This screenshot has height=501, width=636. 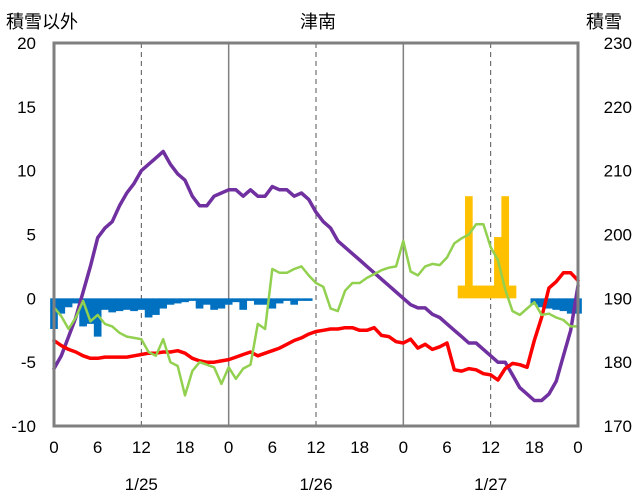 What do you see at coordinates (42, 22) in the screenshot?
I see `left-axis-label: 積雪以外` at bounding box center [42, 22].